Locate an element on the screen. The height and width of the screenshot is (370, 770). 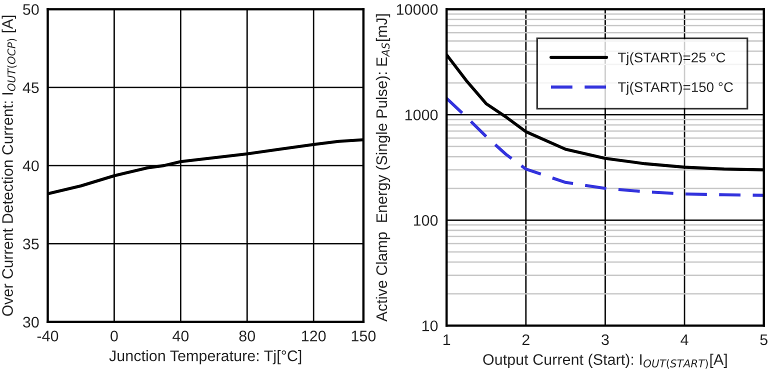
x-tick-label: -40 is located at coordinates (47, 336).